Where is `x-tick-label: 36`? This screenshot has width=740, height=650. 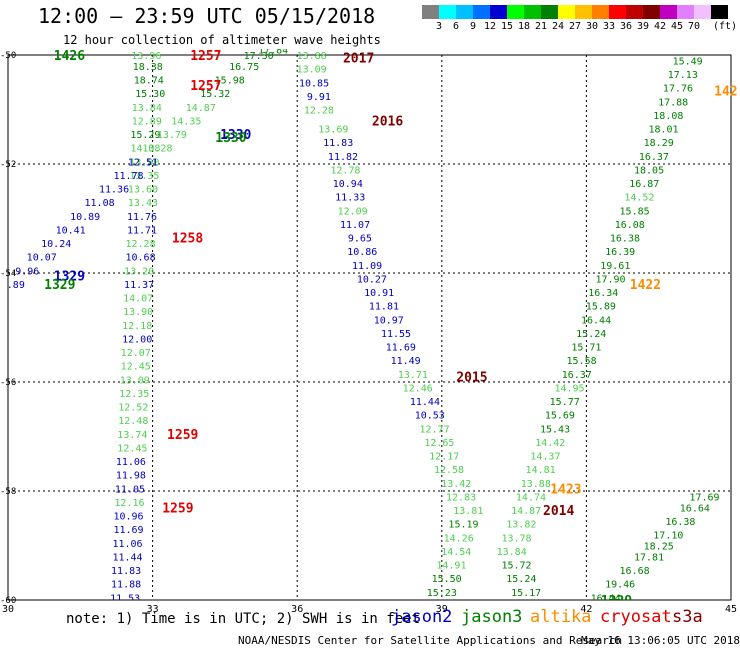 x-tick-label: 36 is located at coordinates (297, 609).